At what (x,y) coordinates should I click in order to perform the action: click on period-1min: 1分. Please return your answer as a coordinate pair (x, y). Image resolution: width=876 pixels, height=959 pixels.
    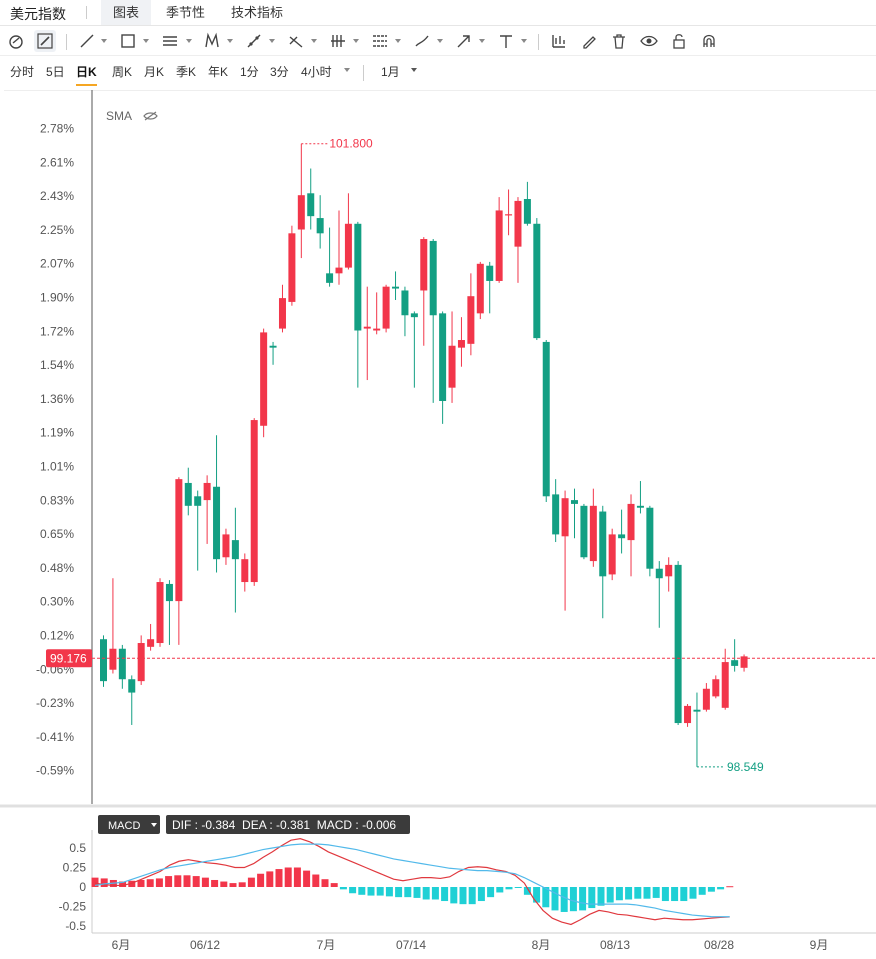
    Looking at the image, I should click on (249, 72).